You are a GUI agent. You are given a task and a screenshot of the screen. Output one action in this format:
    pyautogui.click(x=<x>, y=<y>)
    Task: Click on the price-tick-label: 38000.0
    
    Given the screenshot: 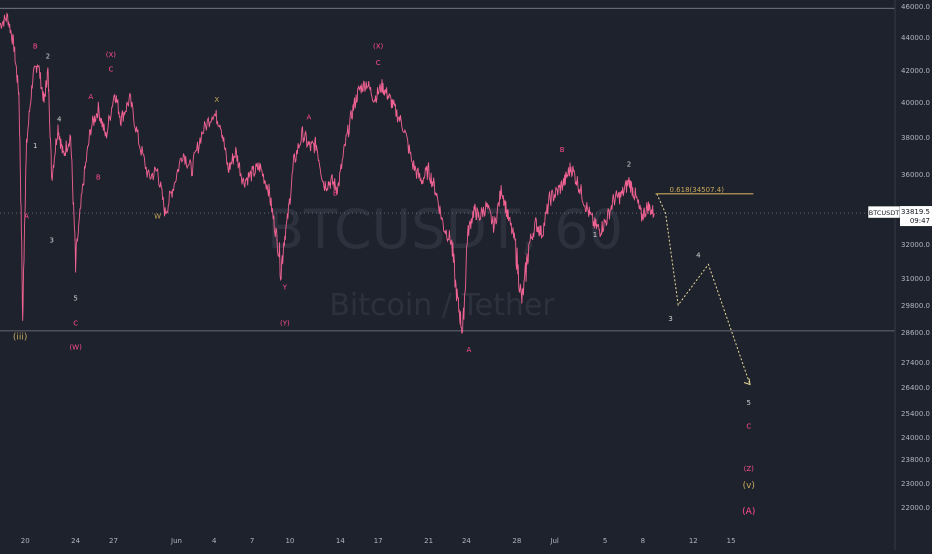 What is the action you would take?
    pyautogui.click(x=915, y=138)
    